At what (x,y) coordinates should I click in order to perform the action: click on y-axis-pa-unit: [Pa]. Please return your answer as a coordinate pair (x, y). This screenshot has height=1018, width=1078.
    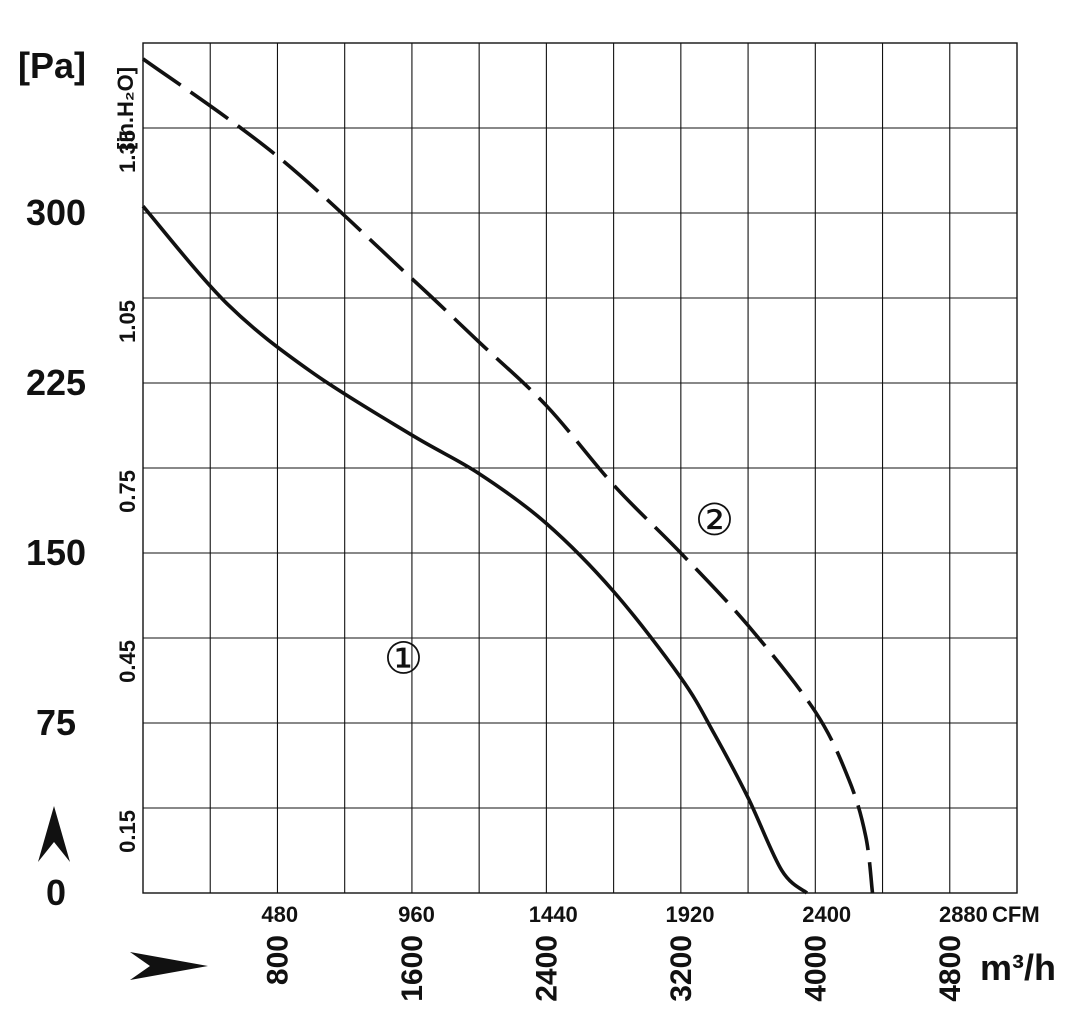
    Looking at the image, I should click on (52, 65).